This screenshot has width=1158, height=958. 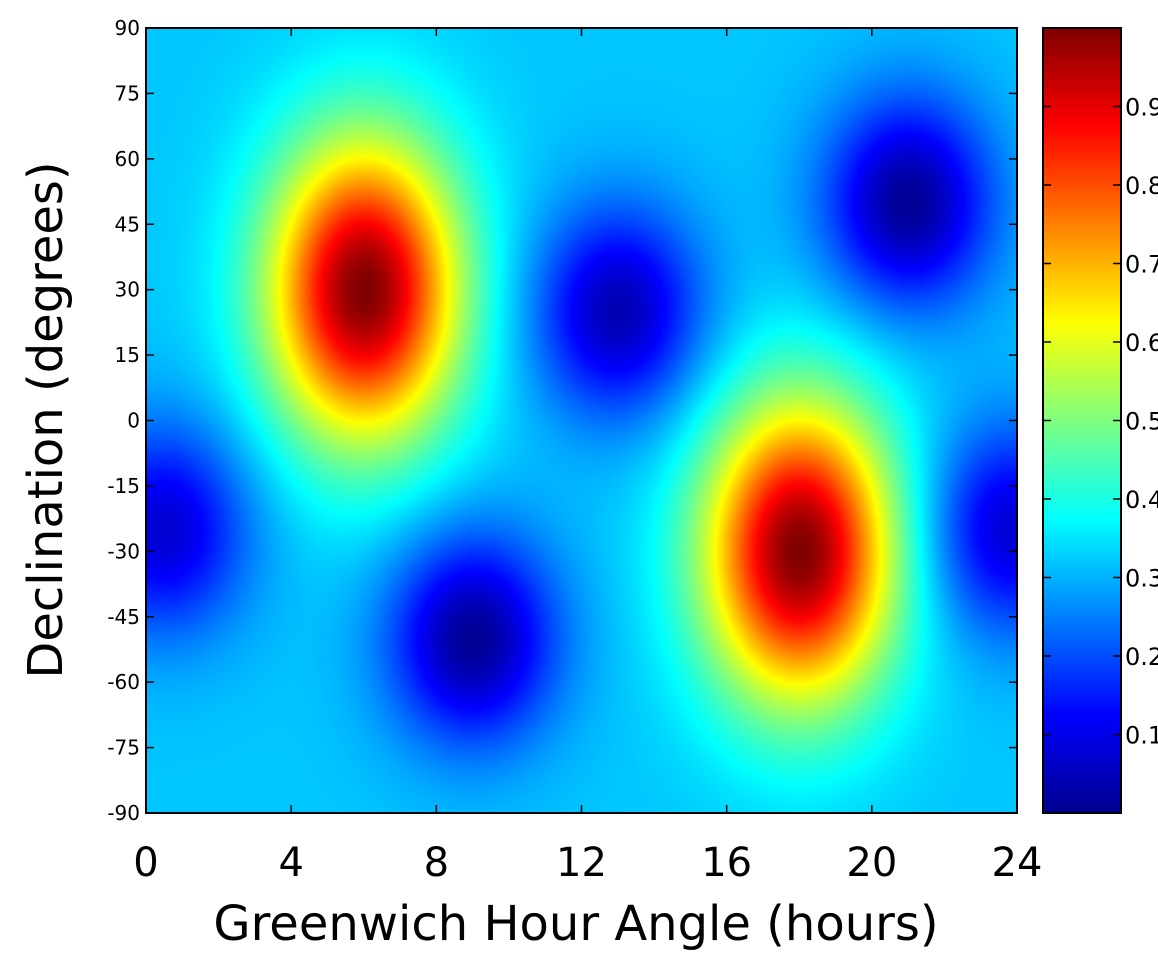 I want to click on y-tick-label: 45, so click(x=127, y=224).